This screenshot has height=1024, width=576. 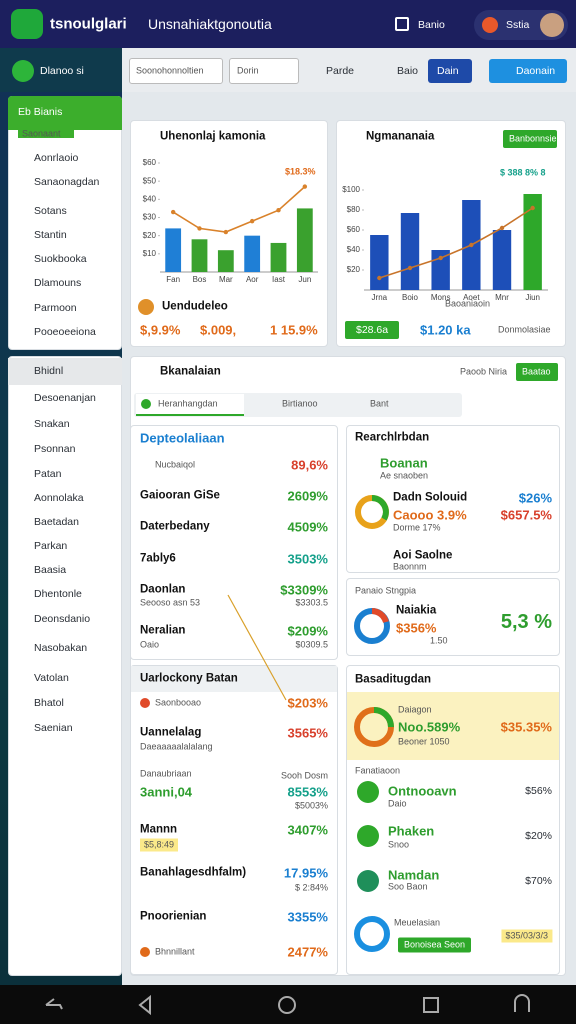 I want to click on list-text: 7ably6, so click(x=158, y=558).